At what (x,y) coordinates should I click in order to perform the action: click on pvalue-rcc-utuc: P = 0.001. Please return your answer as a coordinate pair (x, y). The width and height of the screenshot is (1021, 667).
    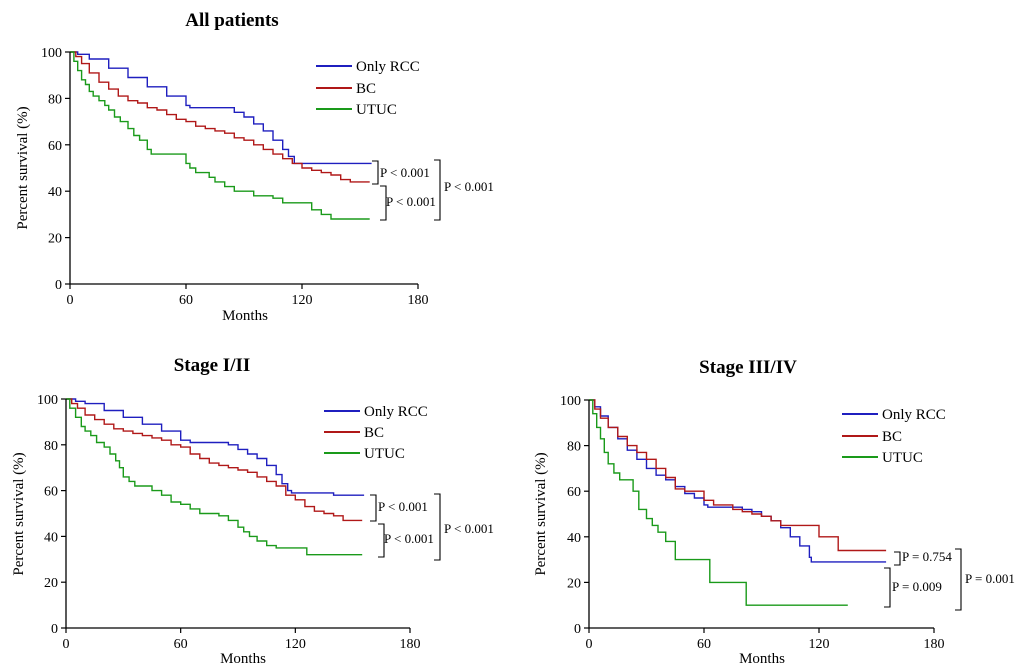
    Looking at the image, I should click on (990, 578).